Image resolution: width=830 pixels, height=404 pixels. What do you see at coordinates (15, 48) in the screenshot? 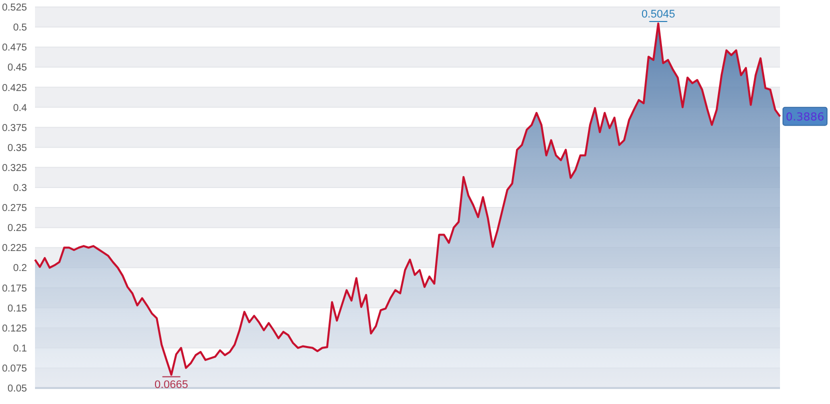
I see `y-tick-label: 0.475` at bounding box center [15, 48].